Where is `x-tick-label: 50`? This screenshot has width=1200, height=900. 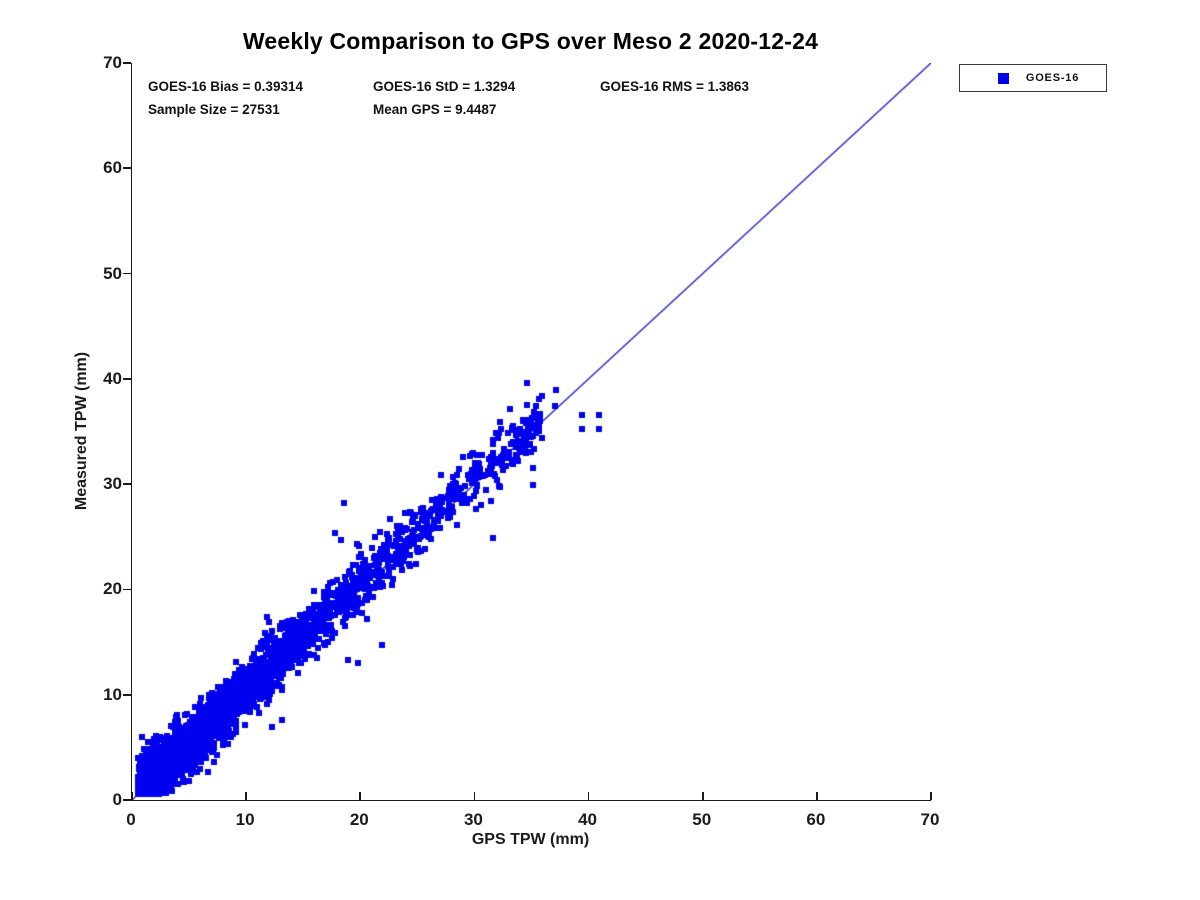 x-tick-label: 50 is located at coordinates (702, 819).